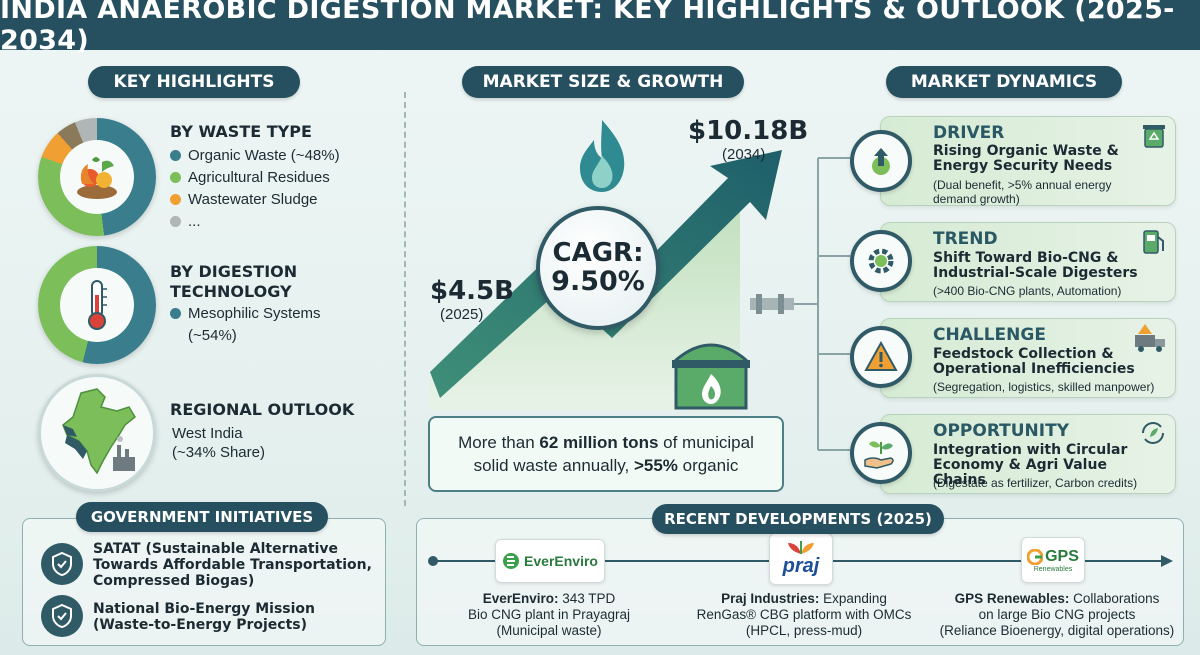 This screenshot has height=655, width=1200. I want to click on thermometer-icon, so click(97, 305).